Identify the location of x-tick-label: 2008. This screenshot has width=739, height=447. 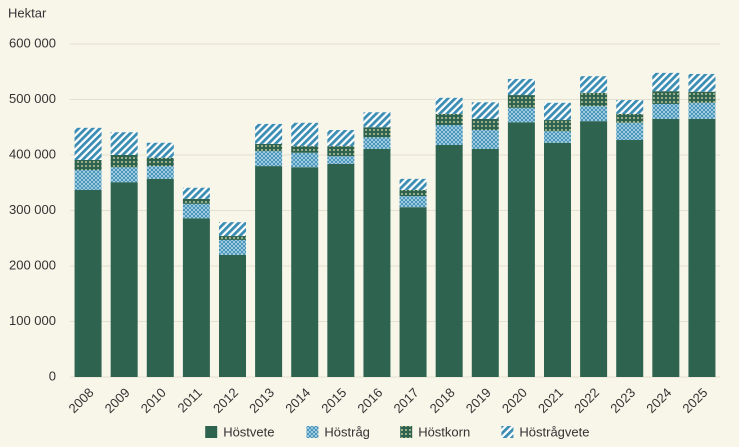
(81, 400).